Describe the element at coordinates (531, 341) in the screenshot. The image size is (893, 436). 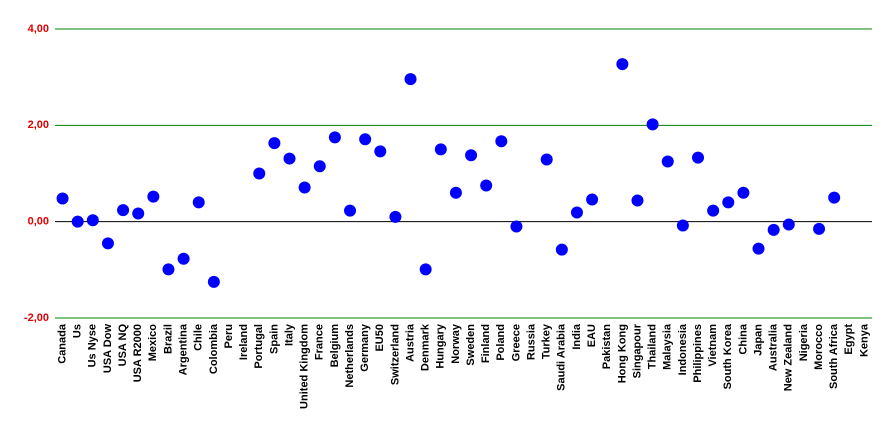
I see `x-tick-label: Russia` at that location.